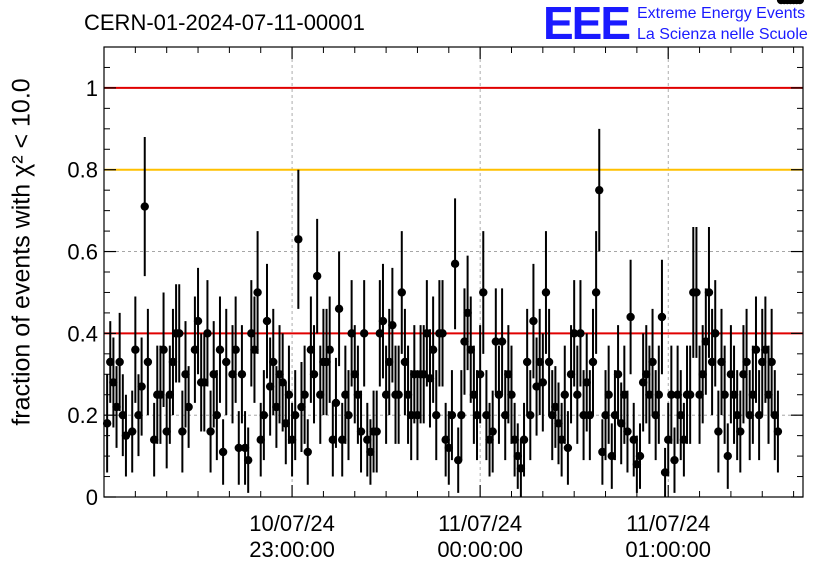  Describe the element at coordinates (224, 22) in the screenshot. I see `chart-title: CERN-01-2024-07-11-00001` at that location.